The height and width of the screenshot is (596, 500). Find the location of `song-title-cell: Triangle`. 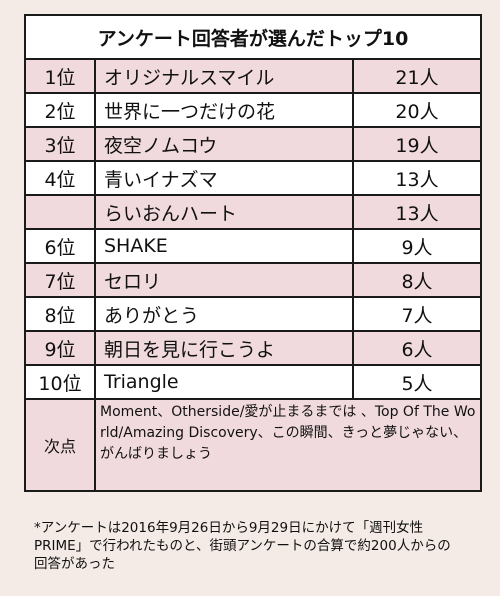

song-title-cell: Triangle is located at coordinates (224, 382).